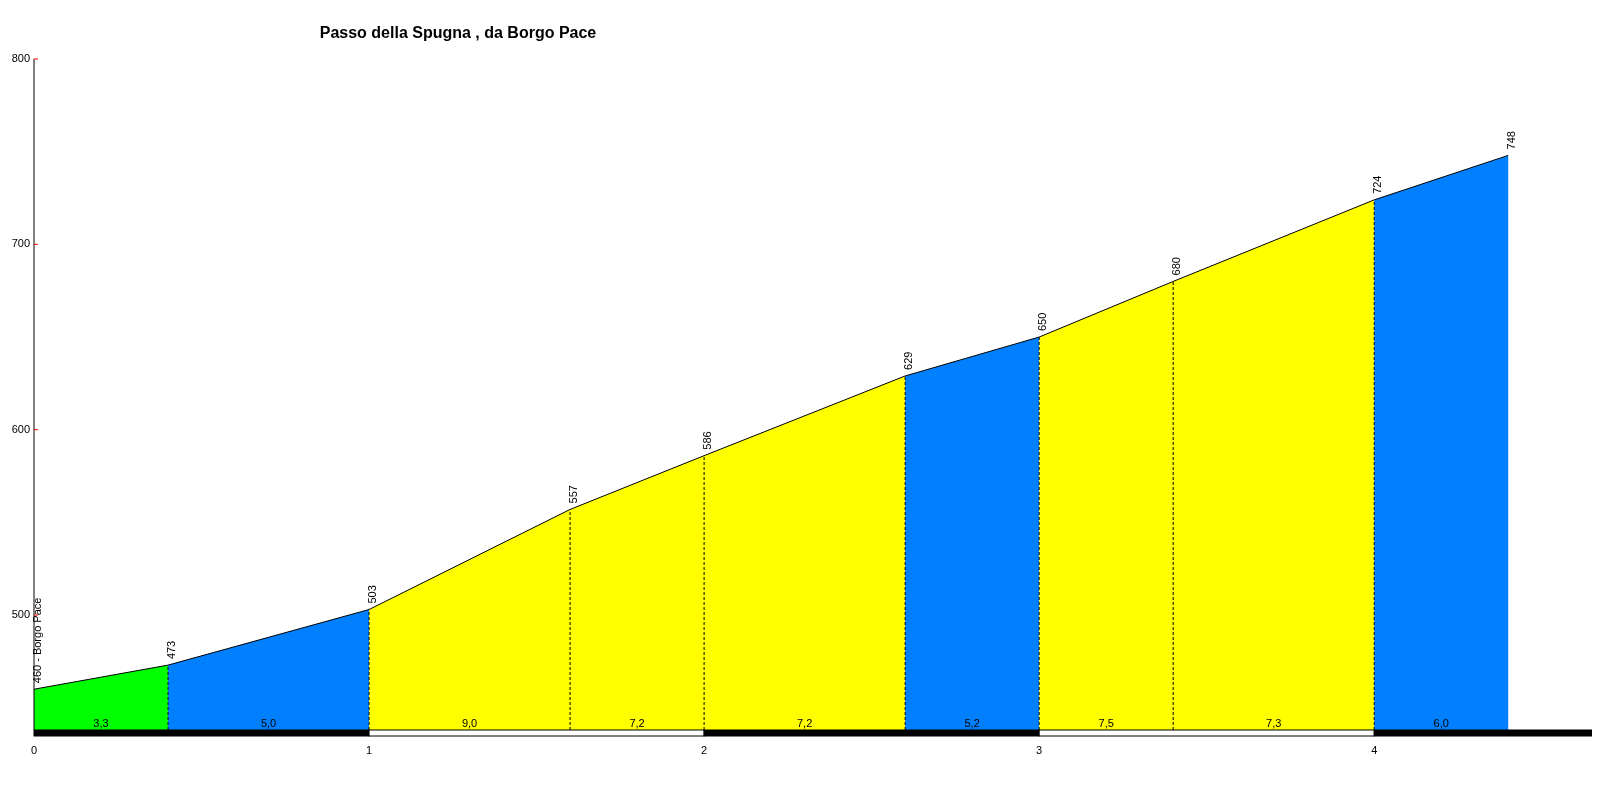 This screenshot has width=1600, height=800. I want to click on data-label: 724, so click(1377, 184).